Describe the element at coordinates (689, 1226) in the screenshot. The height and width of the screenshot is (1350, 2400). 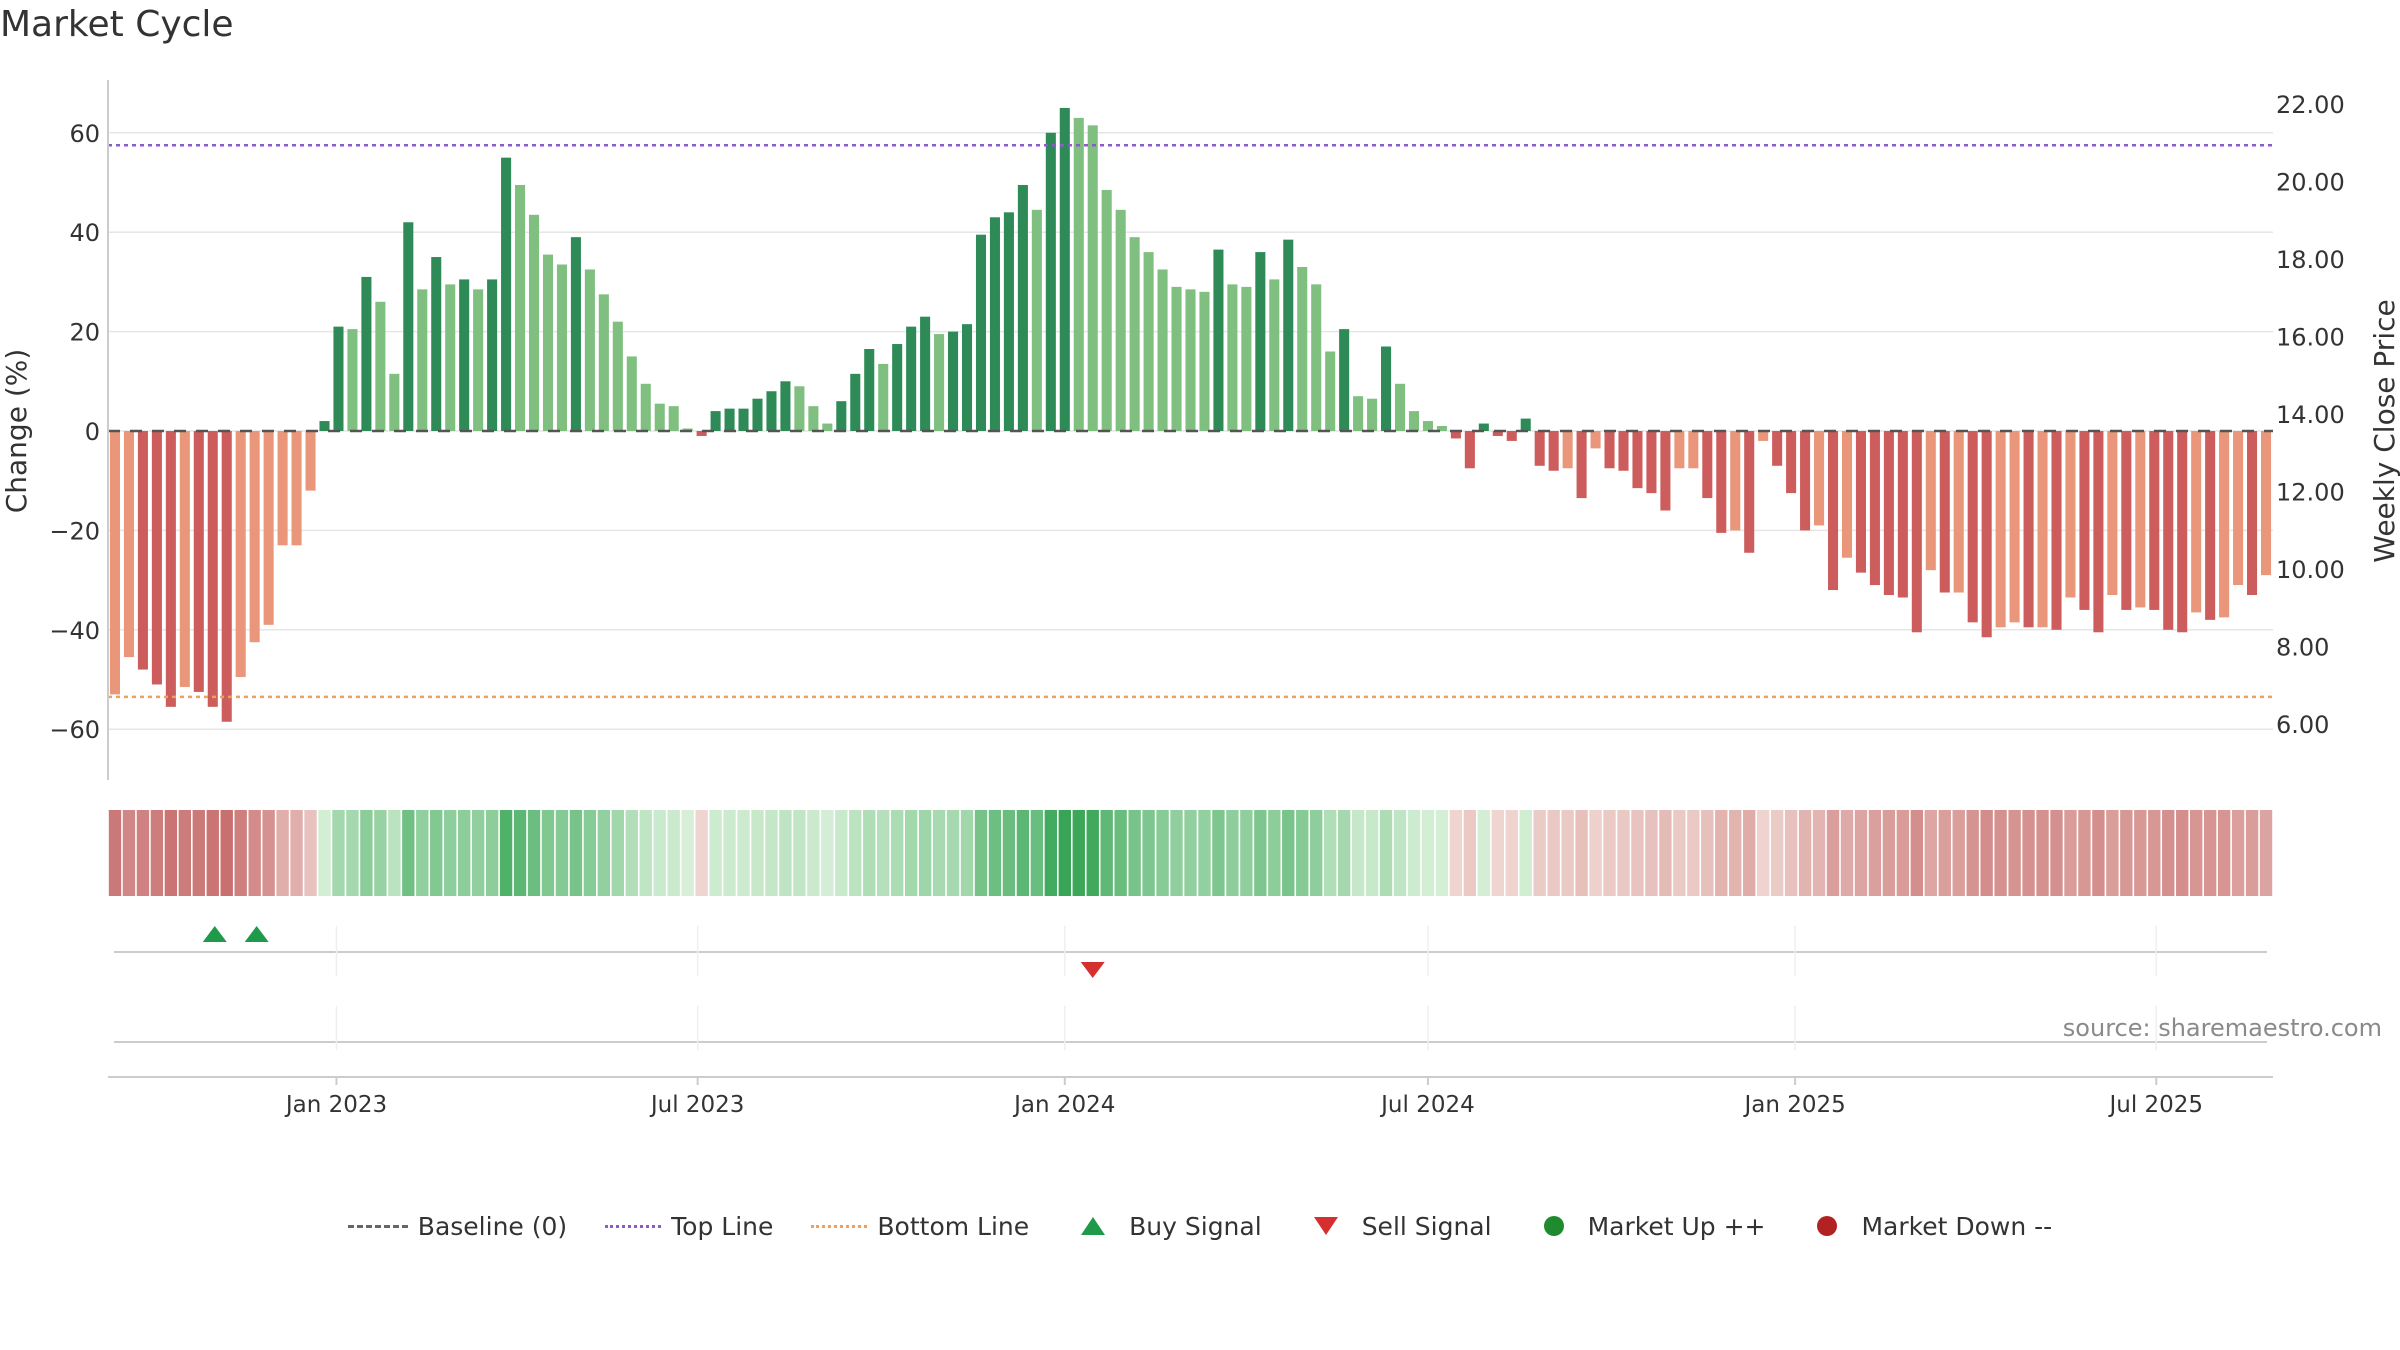
I see `legend-item-top-line: Top Line` at that location.